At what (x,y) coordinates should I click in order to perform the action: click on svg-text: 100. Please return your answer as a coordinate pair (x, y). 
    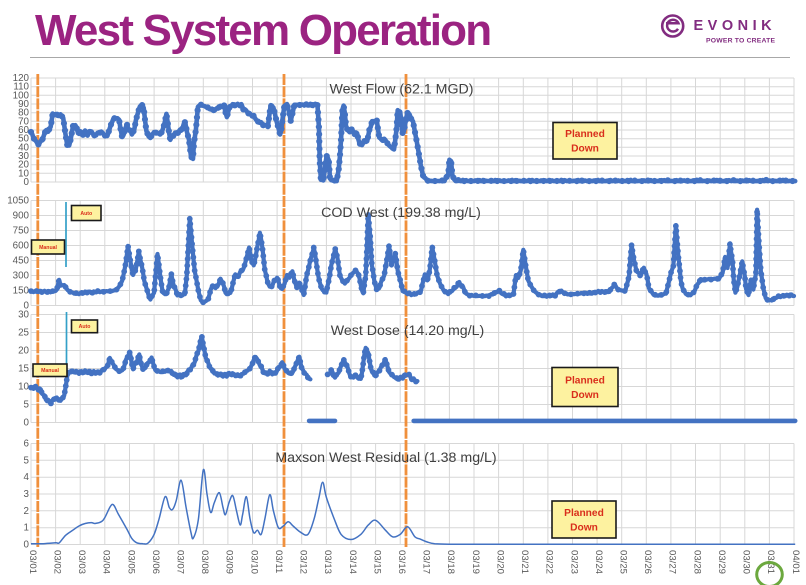
    Looking at the image, I should click on (21, 95).